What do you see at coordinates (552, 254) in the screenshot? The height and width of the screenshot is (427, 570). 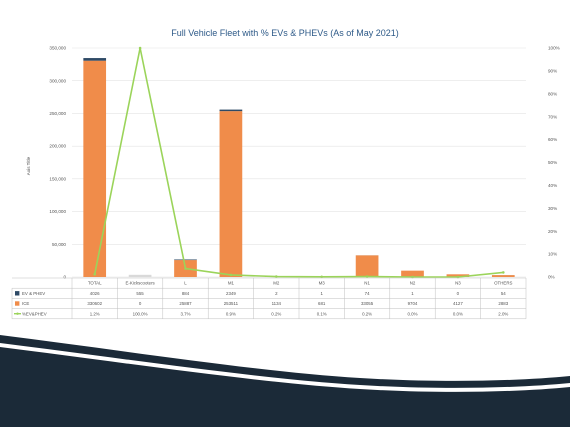 I see `y2-tick-label: 10%` at bounding box center [552, 254].